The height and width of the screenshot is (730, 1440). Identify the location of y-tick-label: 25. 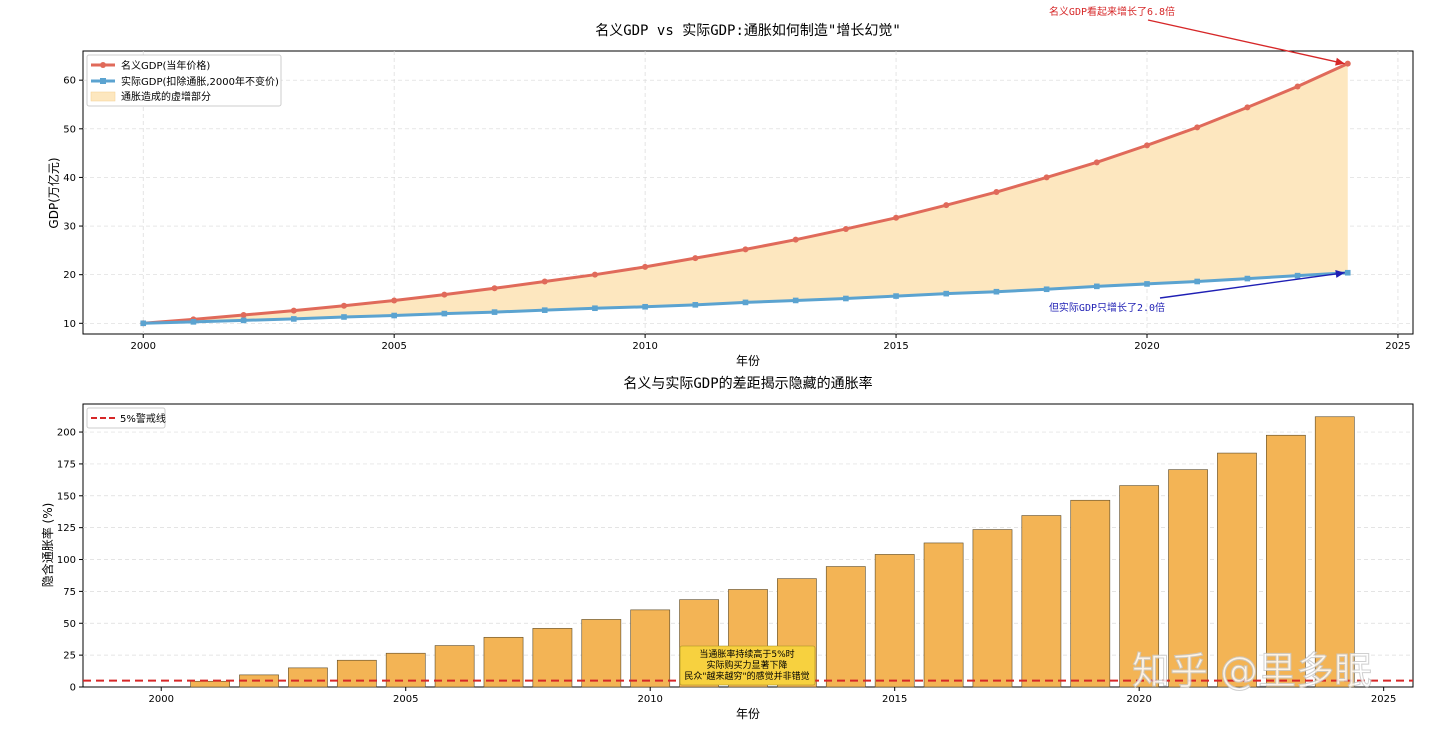
(69, 656).